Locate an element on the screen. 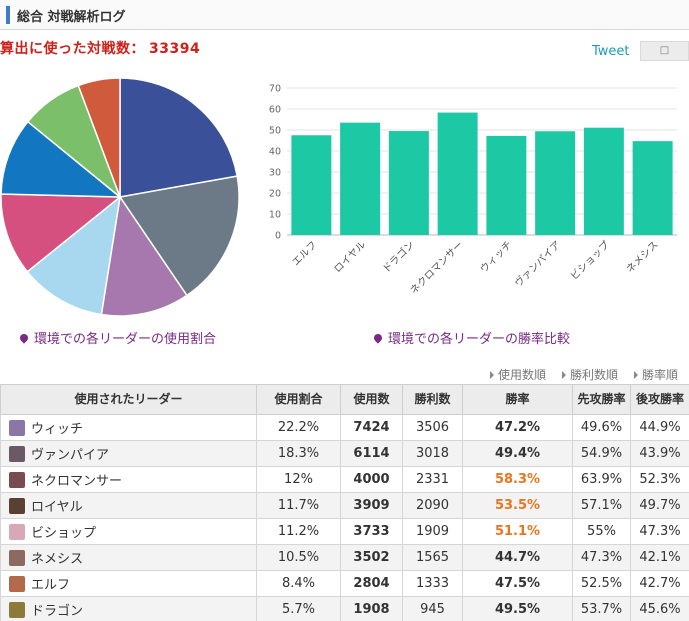 Image resolution: width=689 pixels, height=621 pixels. rate-cell: 53.5% is located at coordinates (517, 505).